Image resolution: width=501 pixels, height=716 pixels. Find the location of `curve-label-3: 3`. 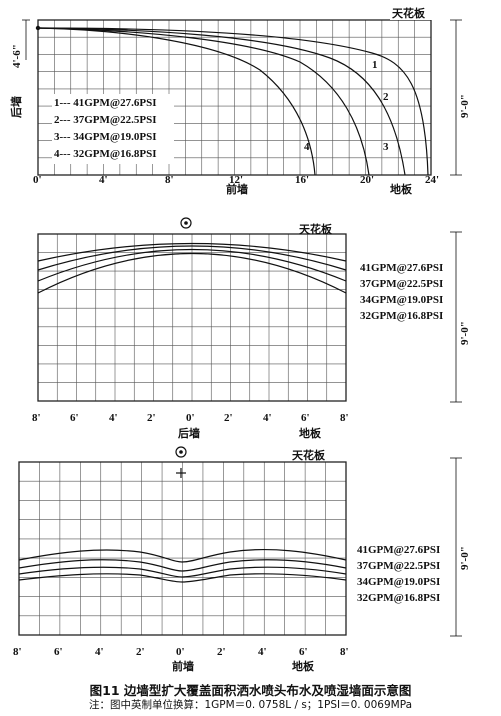

curve-label-3: 3 is located at coordinates (386, 147).